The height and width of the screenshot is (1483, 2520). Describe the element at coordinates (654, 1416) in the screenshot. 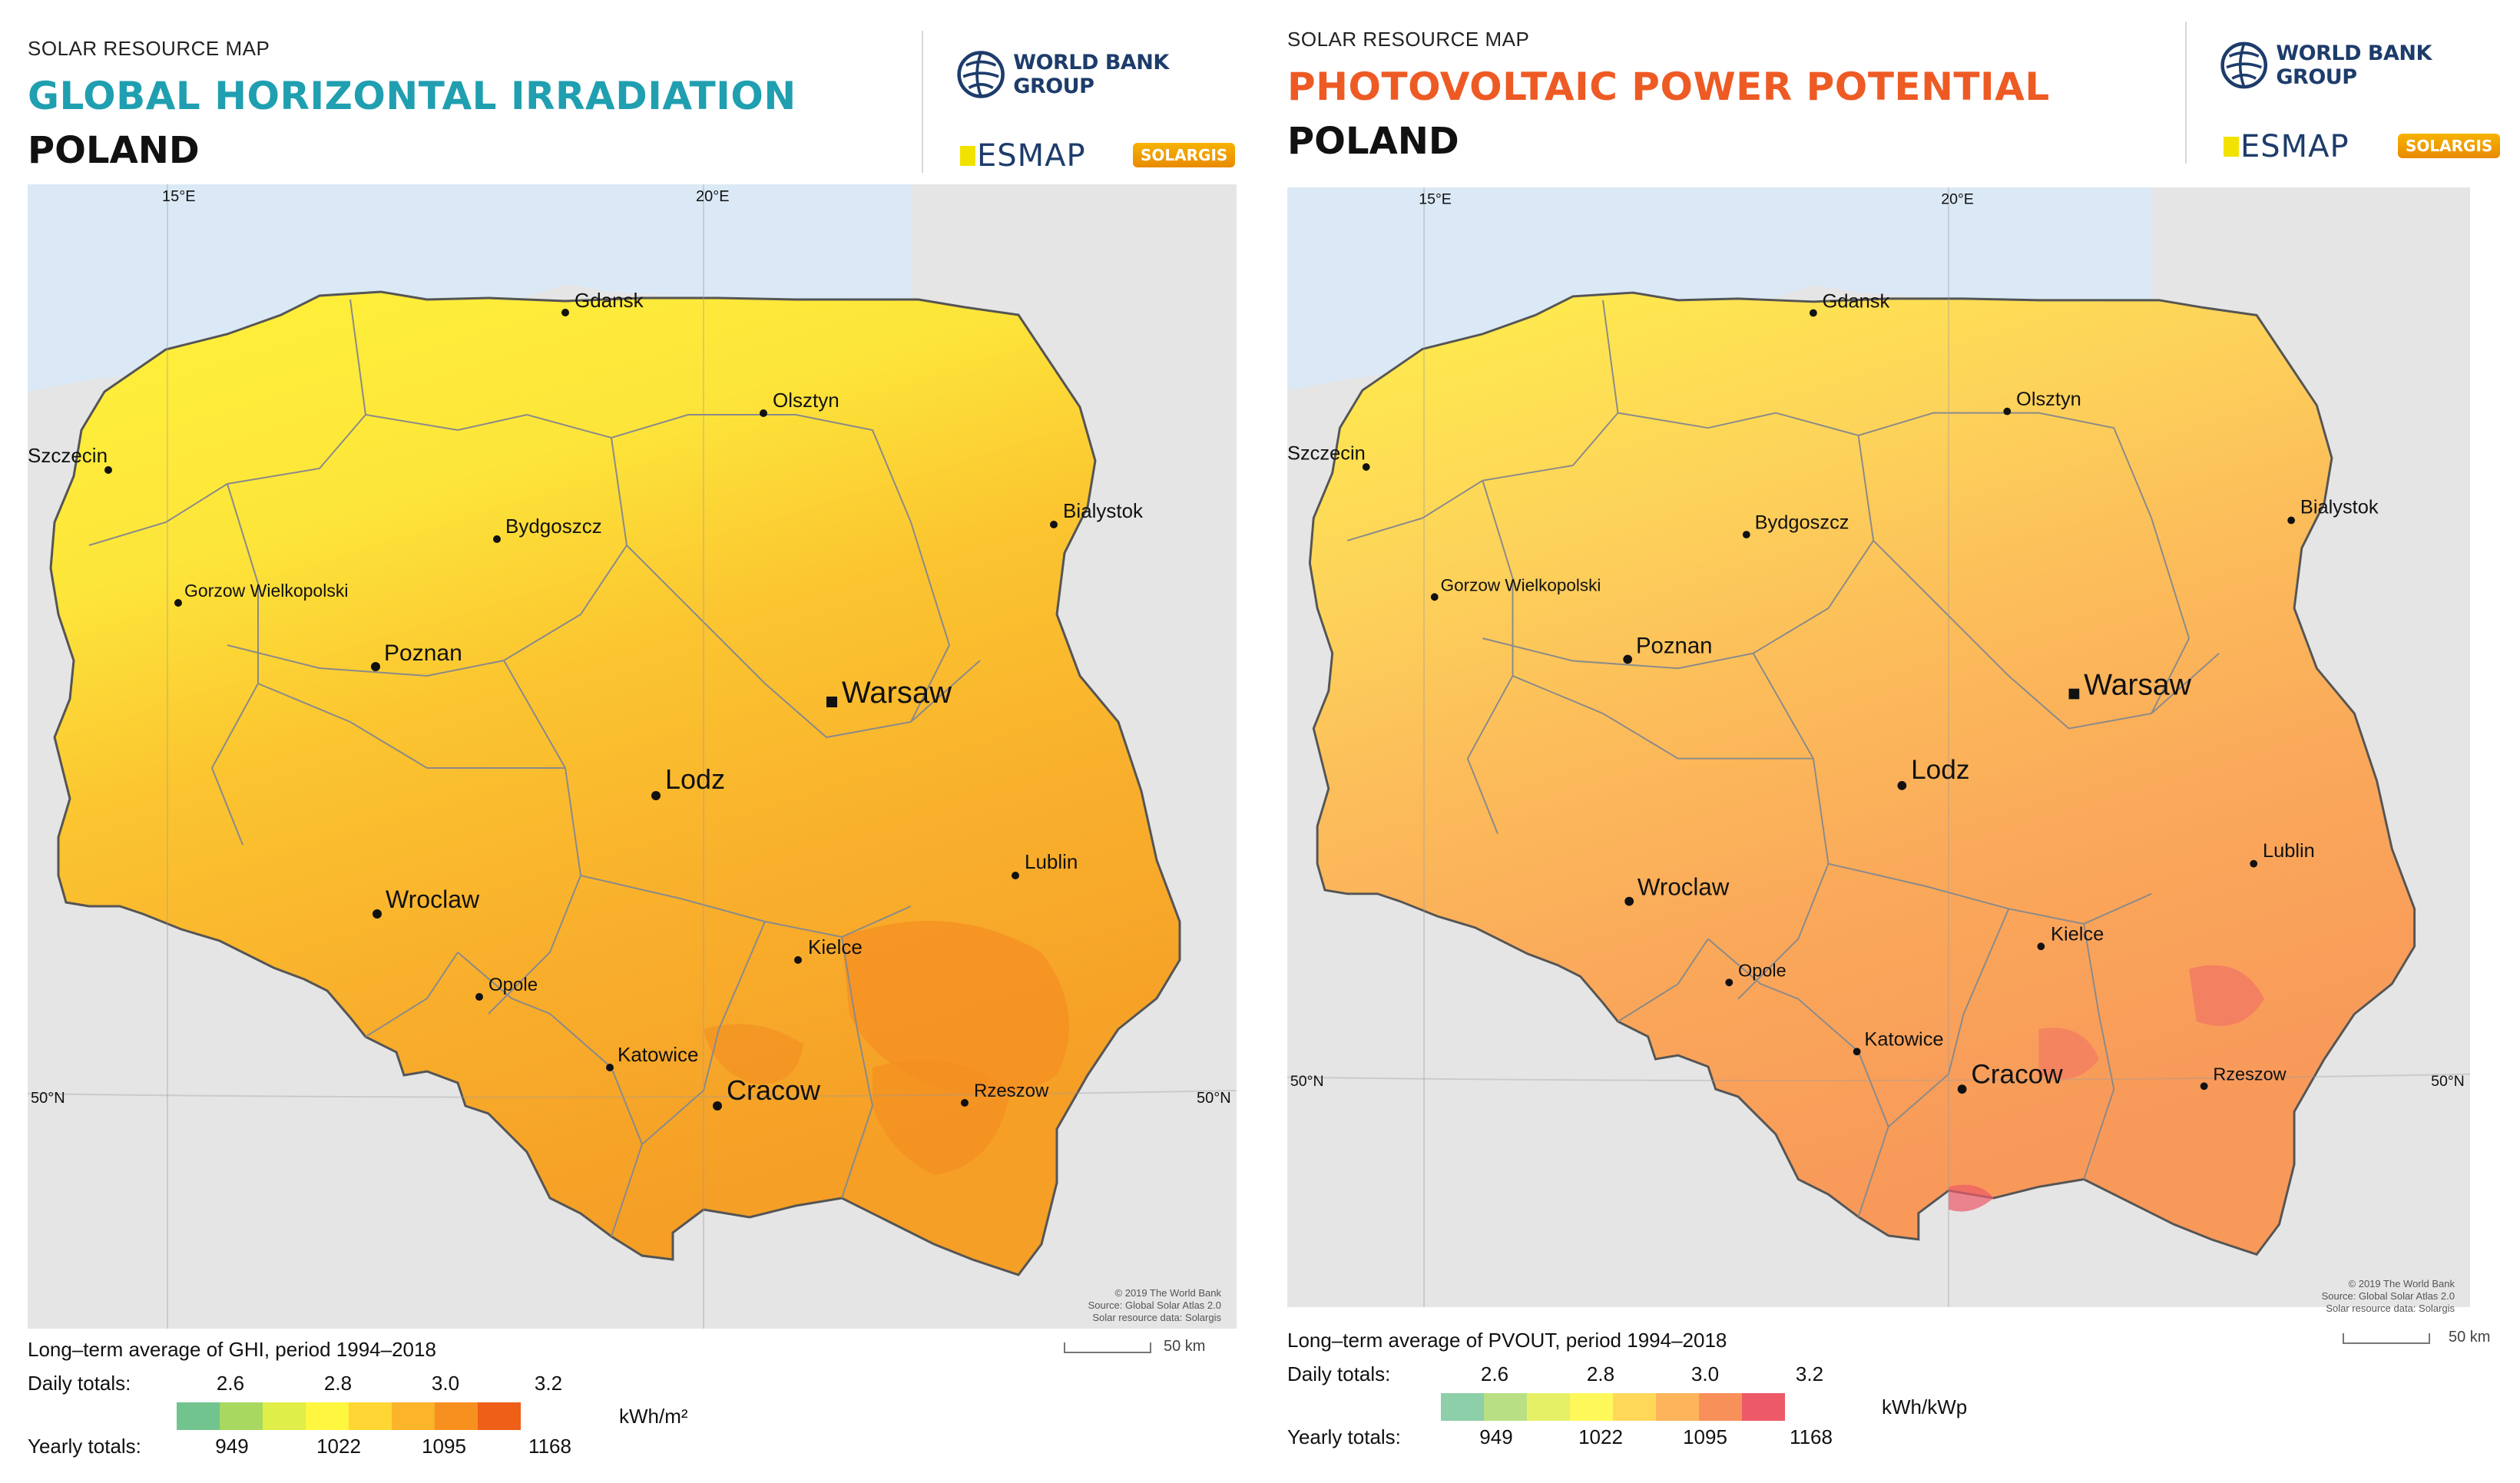

I see `legend-unit: kWh/m²` at that location.